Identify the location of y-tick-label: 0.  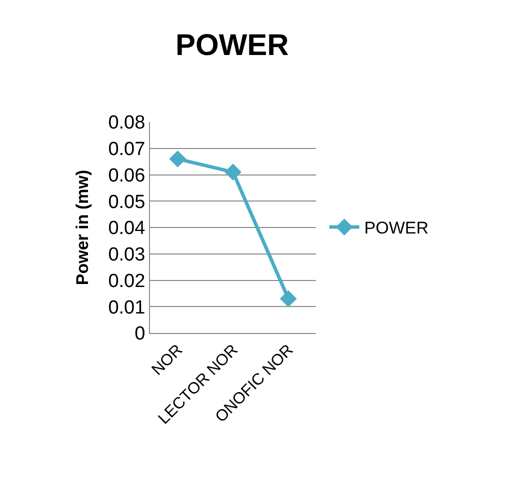
(140, 334).